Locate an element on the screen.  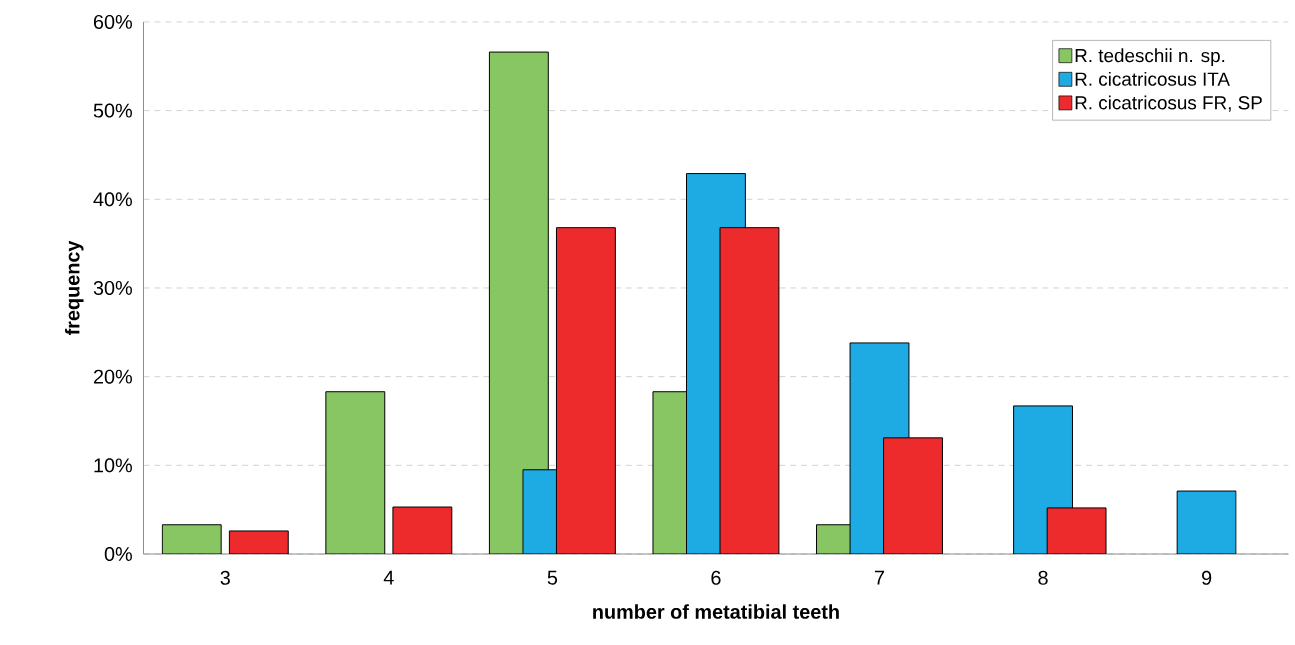
x-tick-label: 7 is located at coordinates (879, 577).